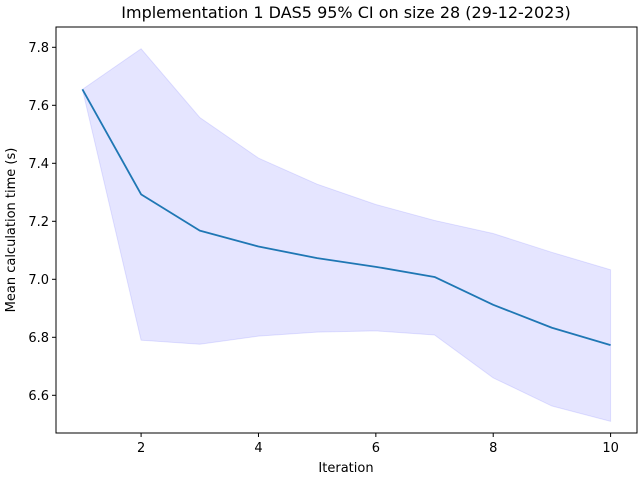 The height and width of the screenshot is (480, 640). What do you see at coordinates (38, 222) in the screenshot?
I see `y-tick-label: 7.2` at bounding box center [38, 222].